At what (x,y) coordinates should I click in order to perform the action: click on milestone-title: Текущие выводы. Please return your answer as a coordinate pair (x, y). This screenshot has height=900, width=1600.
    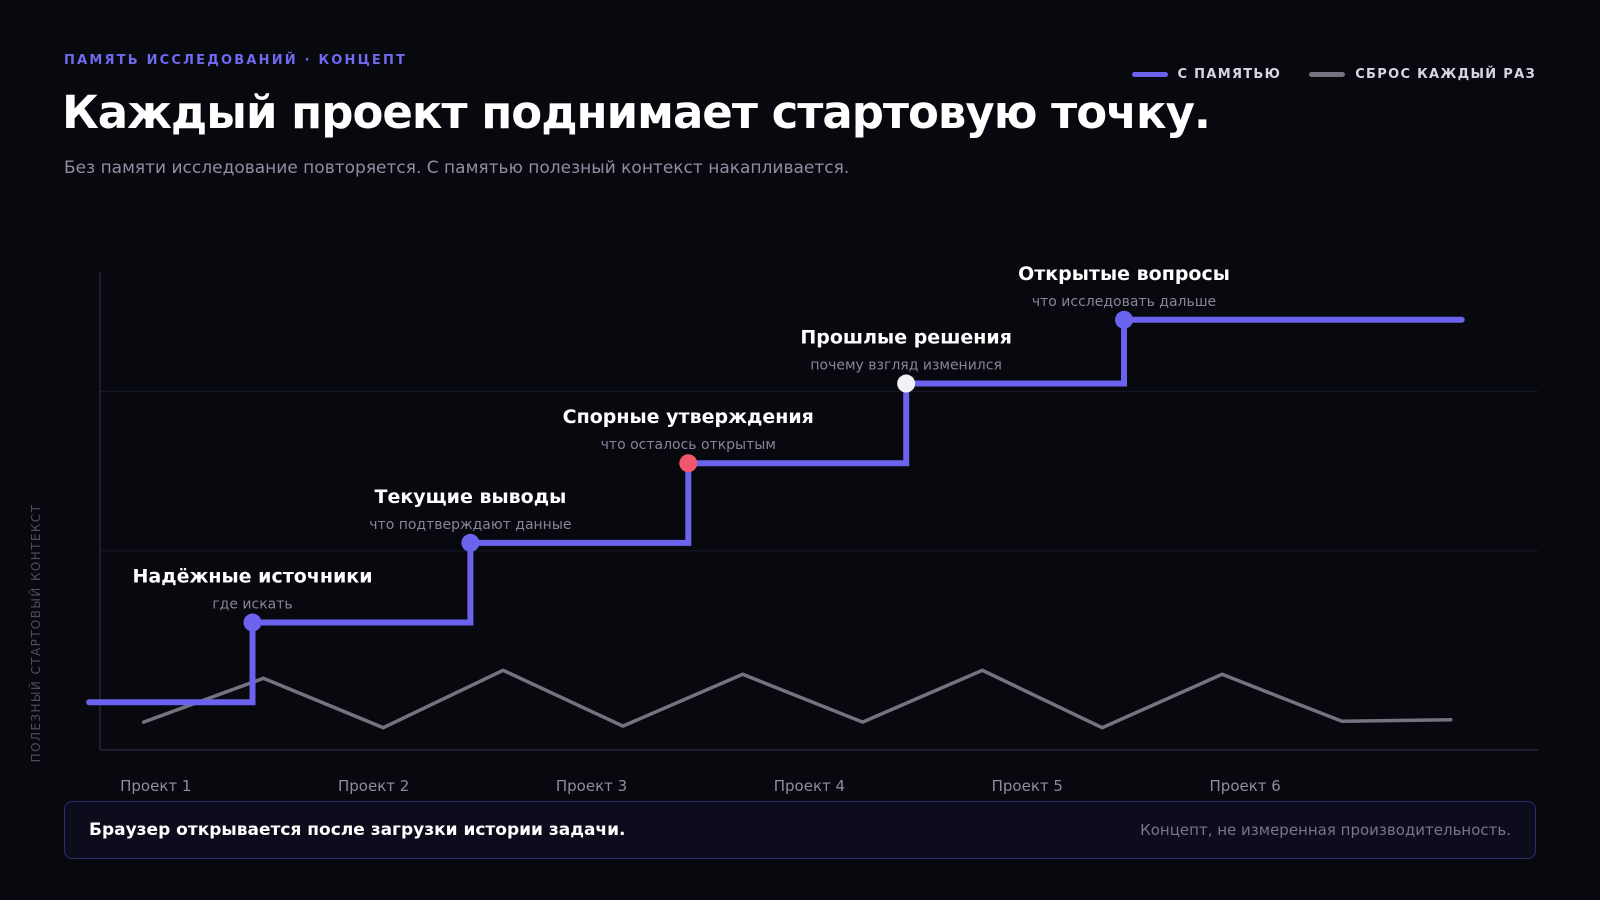
    Looking at the image, I should click on (471, 497).